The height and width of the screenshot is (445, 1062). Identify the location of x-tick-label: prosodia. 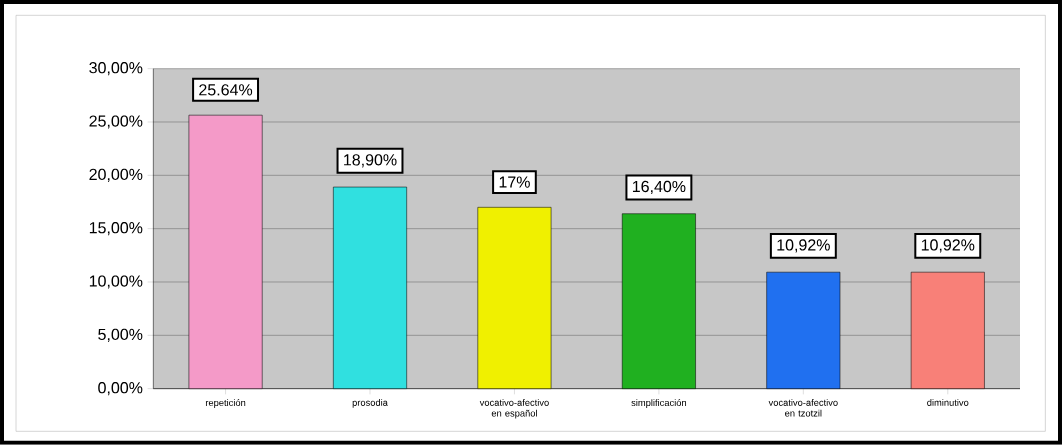
(370, 403).